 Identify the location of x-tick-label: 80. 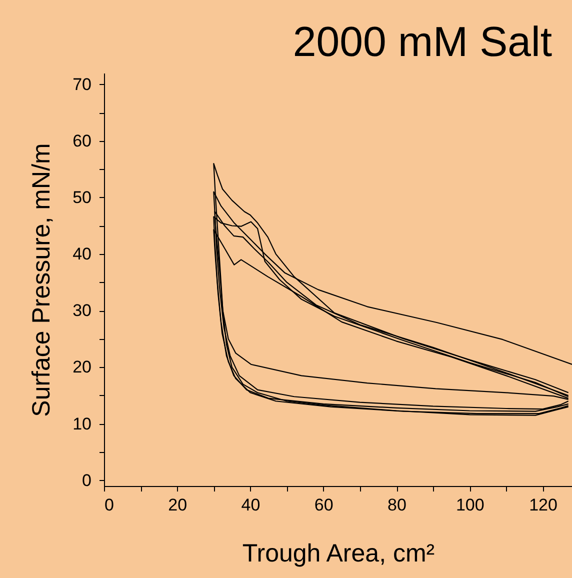
(397, 505).